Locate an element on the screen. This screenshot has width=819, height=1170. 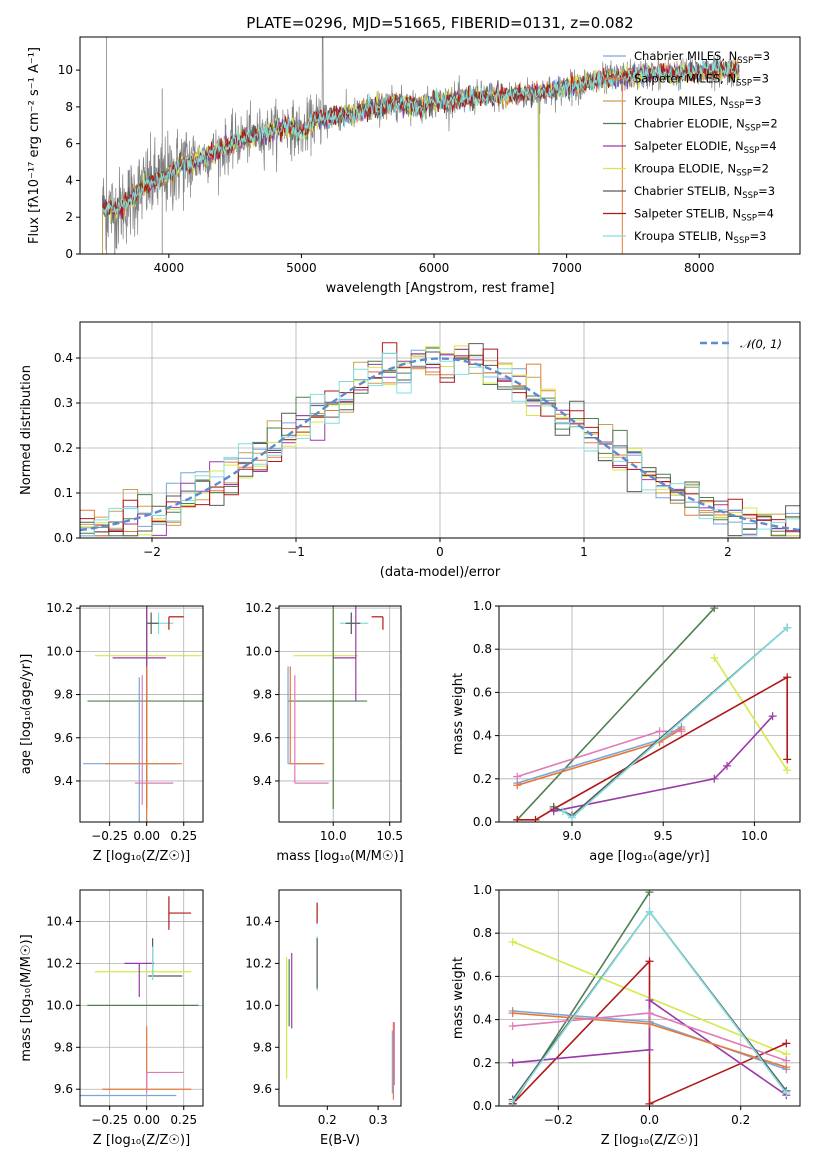
legend-label-value: =4 is located at coordinates (765, 214).